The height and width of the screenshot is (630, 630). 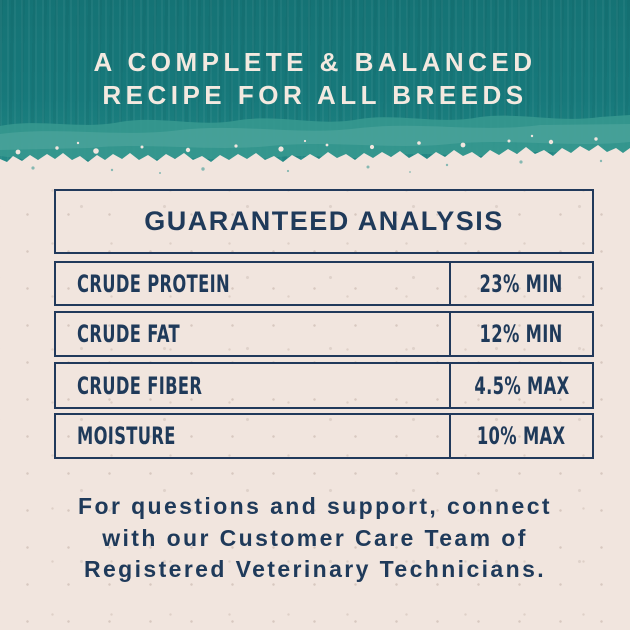 I want to click on table-row-moisture: MOISTURE 10% MAX, so click(x=324, y=436).